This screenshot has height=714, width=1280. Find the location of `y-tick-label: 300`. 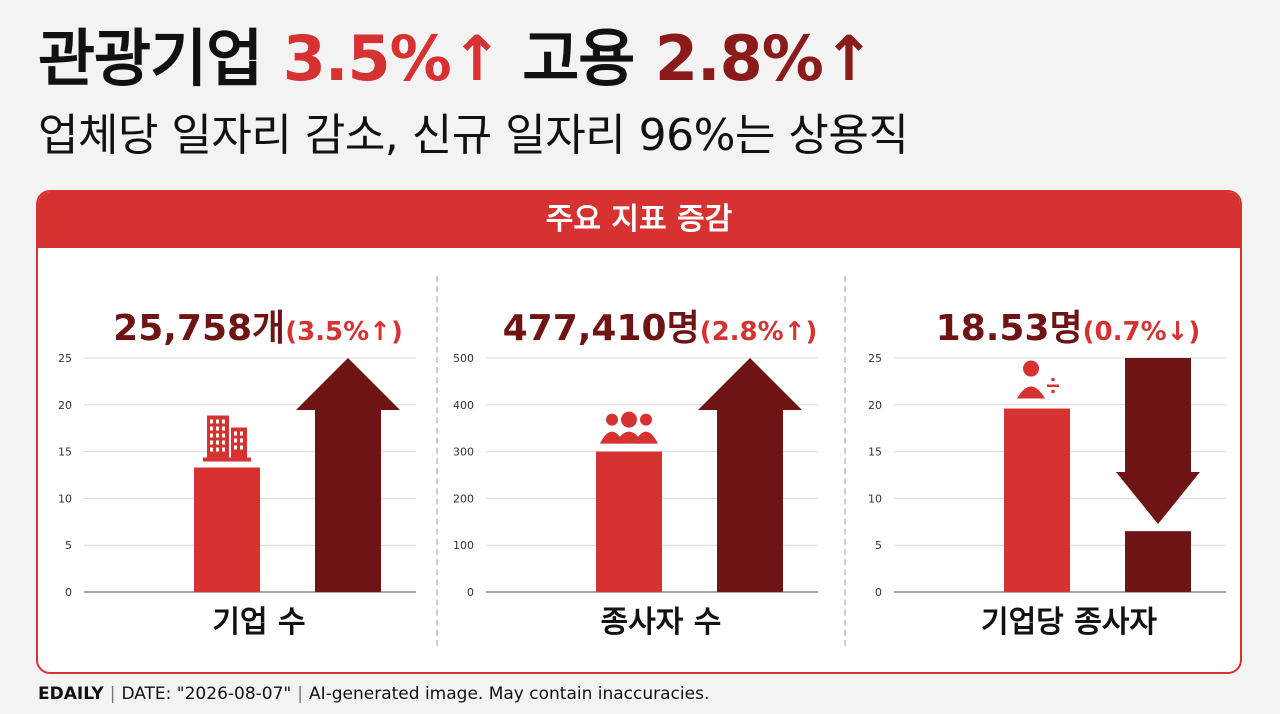

y-tick-label: 300 is located at coordinates (463, 452).